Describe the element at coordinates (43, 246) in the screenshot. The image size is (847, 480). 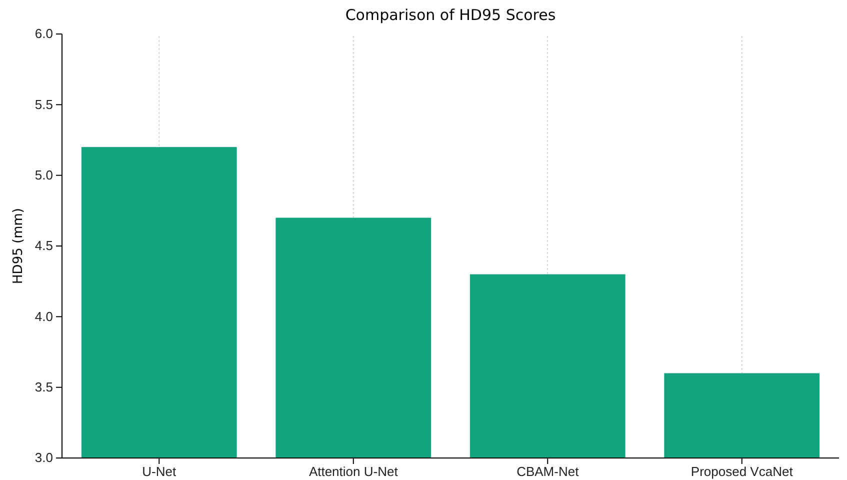
I see `y-tick-label: 4.5` at that location.